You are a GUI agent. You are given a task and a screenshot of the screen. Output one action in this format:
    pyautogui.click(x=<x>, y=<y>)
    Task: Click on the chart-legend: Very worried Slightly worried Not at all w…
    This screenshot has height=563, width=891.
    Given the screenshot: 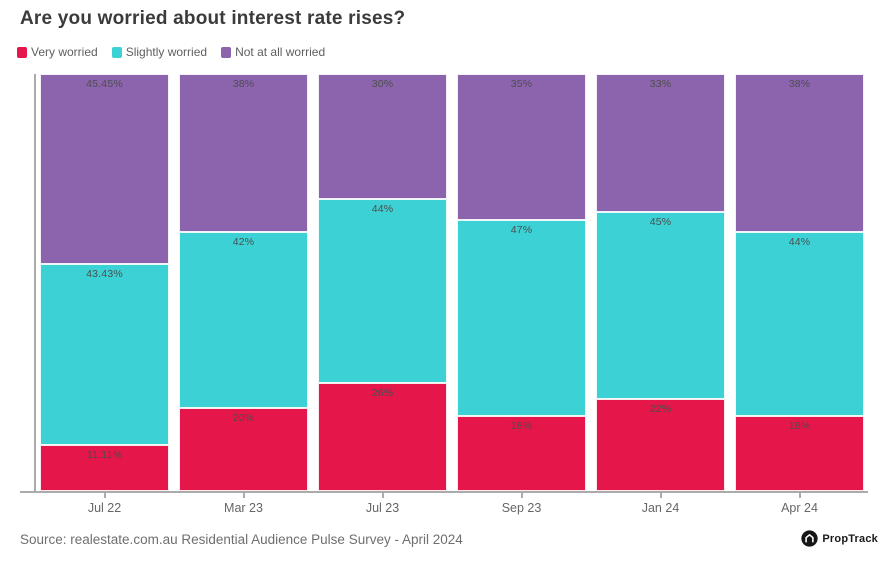 What is the action you would take?
    pyautogui.click(x=171, y=52)
    